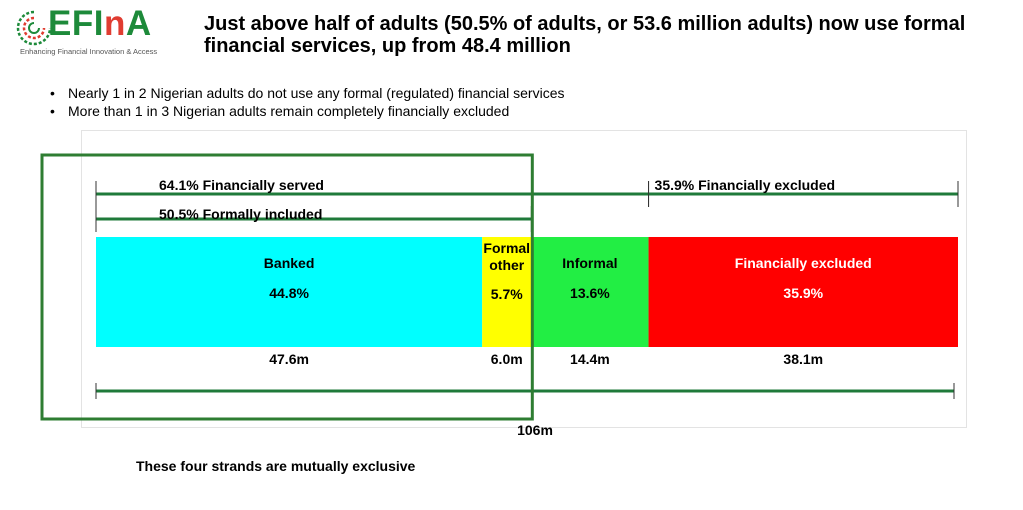 The width and height of the screenshot is (1023, 510). What do you see at coordinates (89, 51) in the screenshot?
I see `efina-tagline: Enhancing Financial Innovation & Access` at bounding box center [89, 51].